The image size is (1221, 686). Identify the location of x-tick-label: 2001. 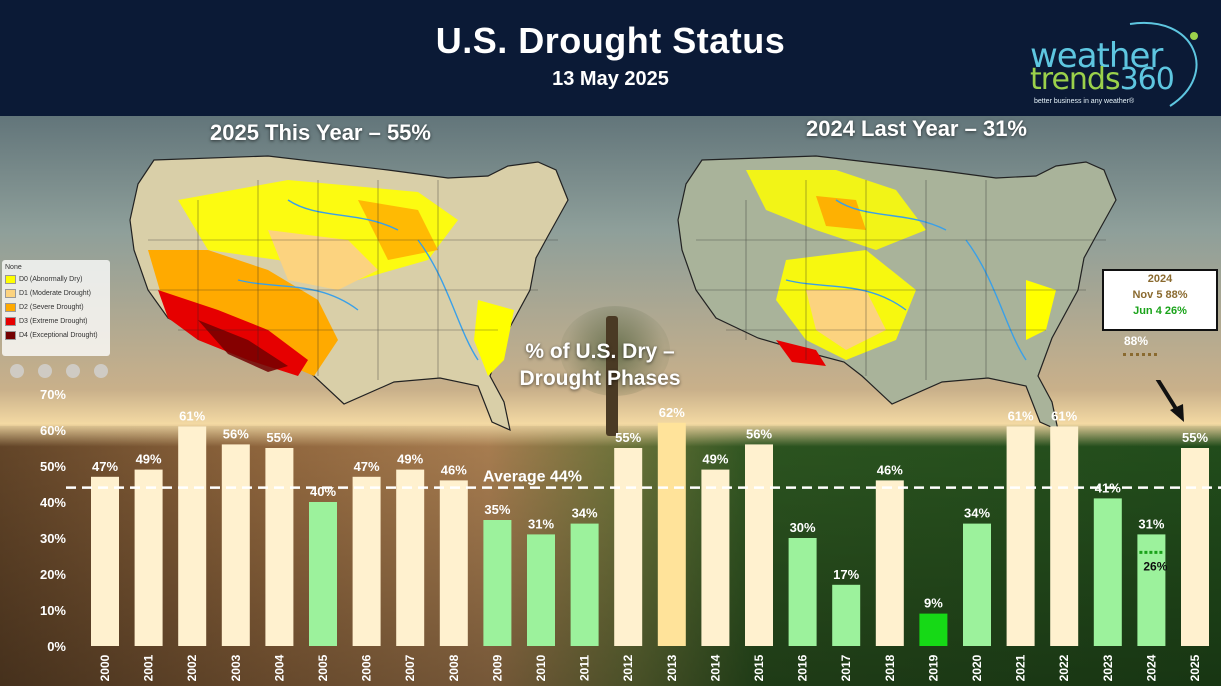
(149, 667).